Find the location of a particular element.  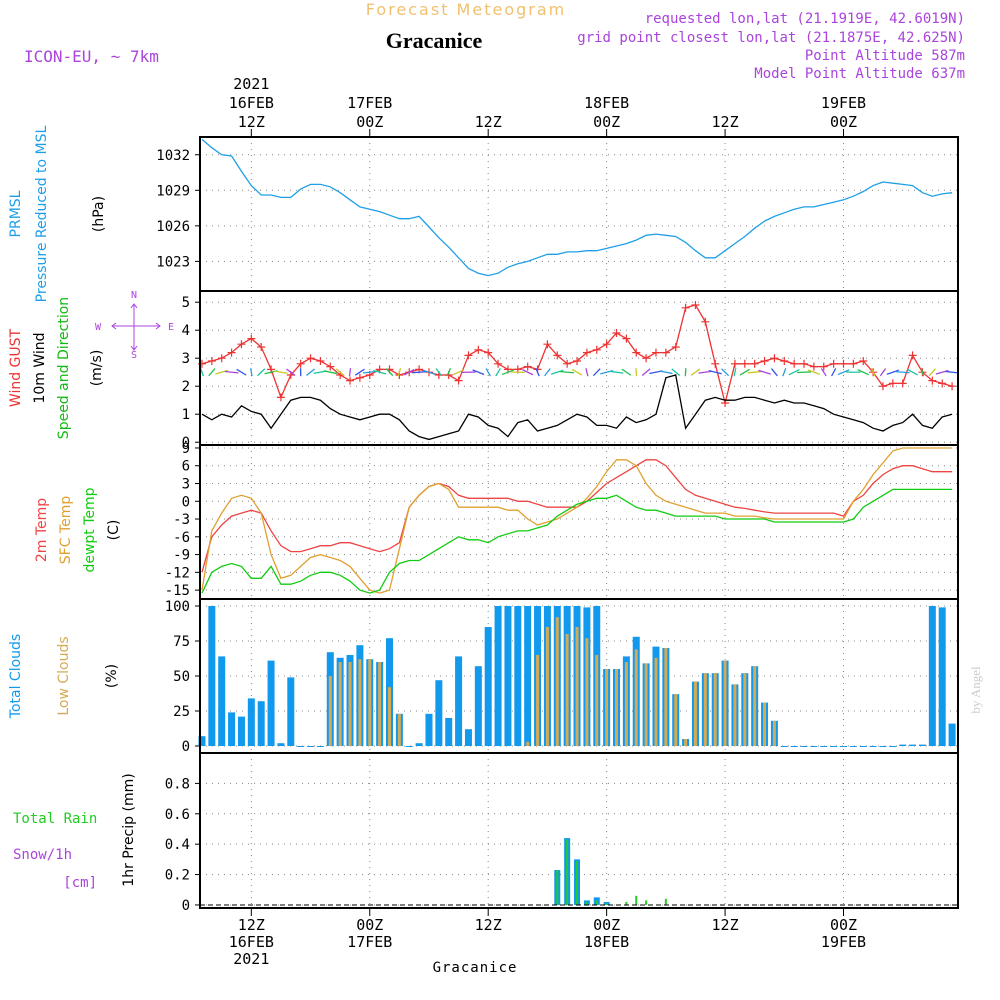

panel-label: 1hr Precip (mm) is located at coordinates (129, 829).